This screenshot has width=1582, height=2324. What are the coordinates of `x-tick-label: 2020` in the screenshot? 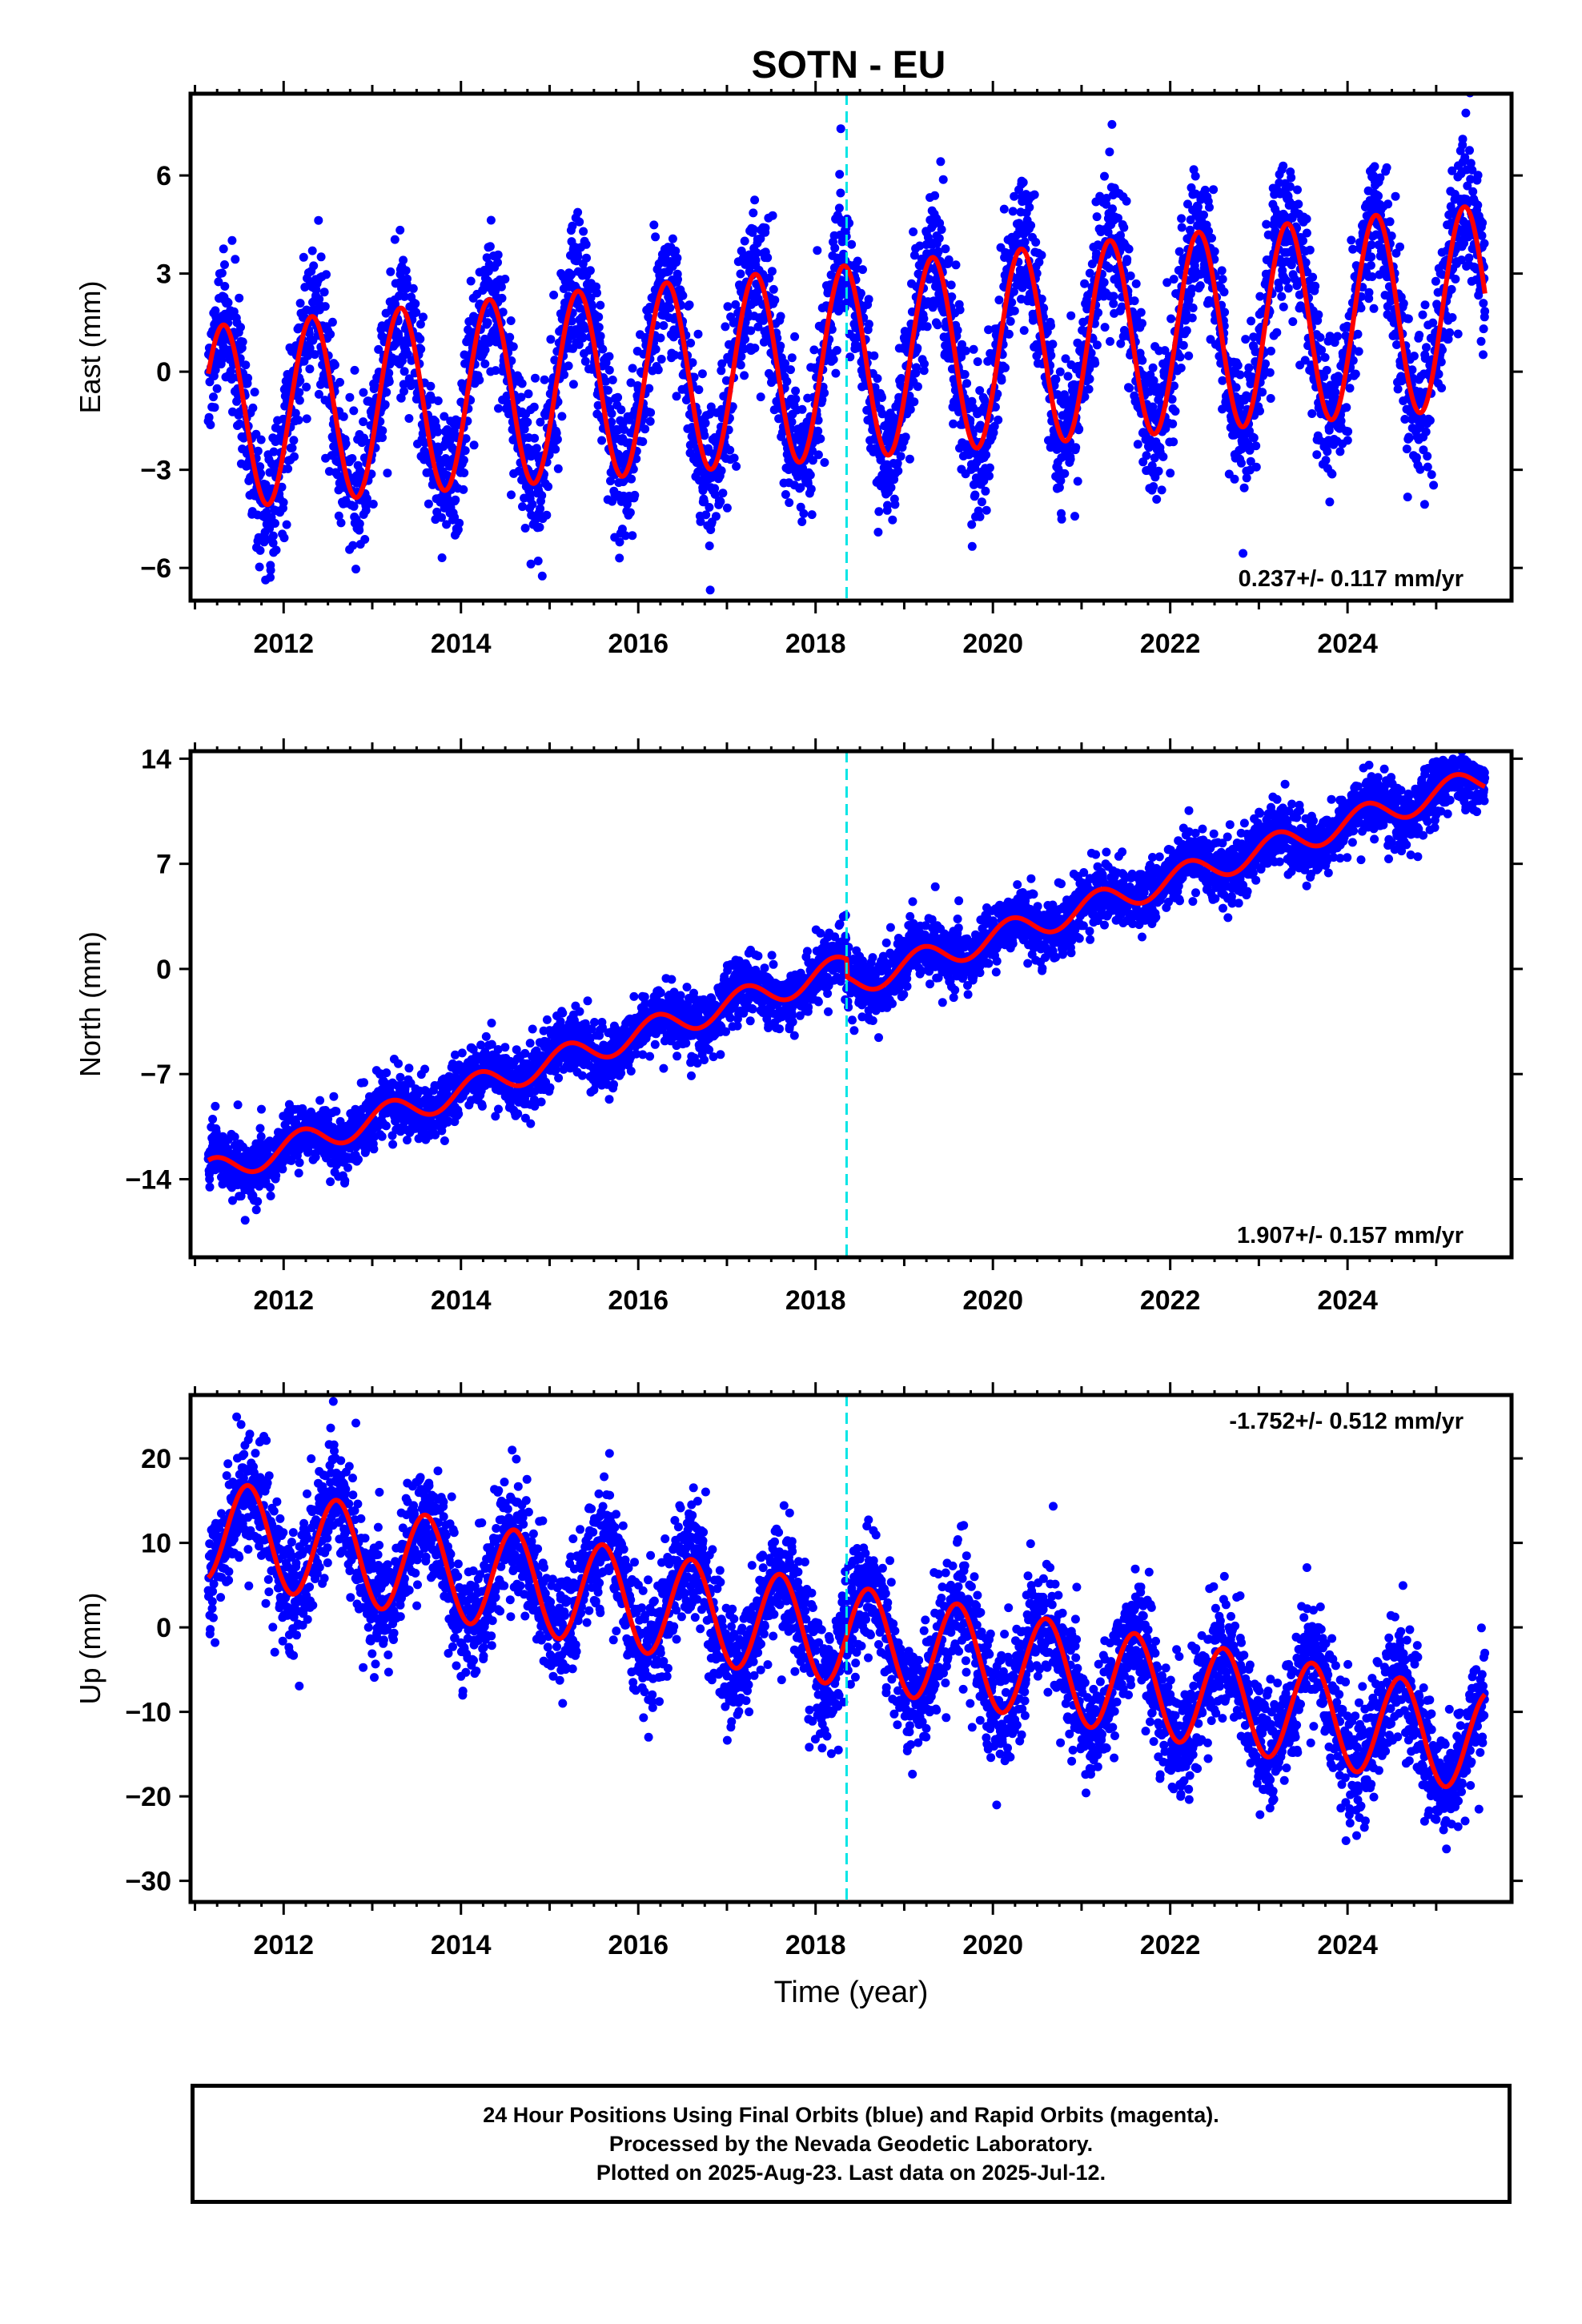 It's located at (992, 644).